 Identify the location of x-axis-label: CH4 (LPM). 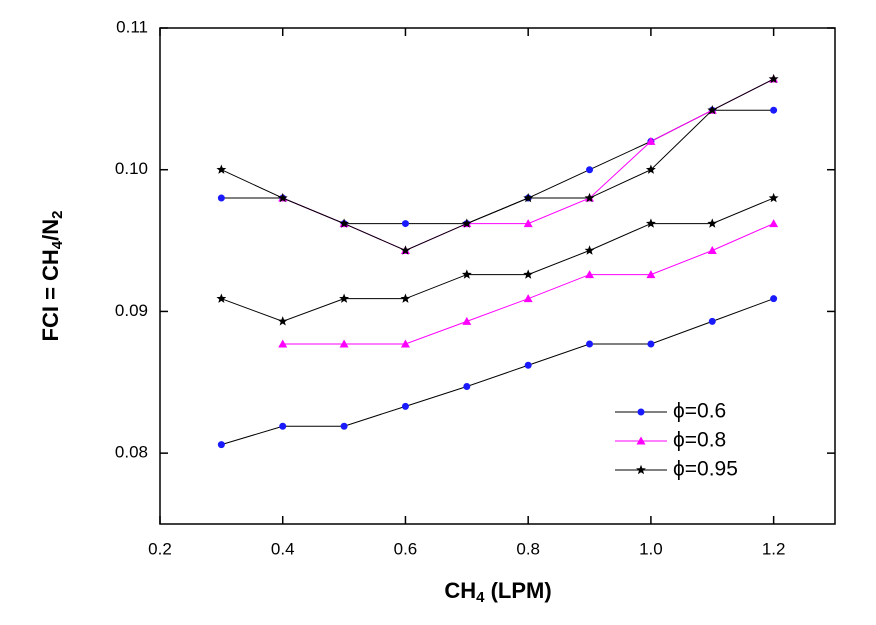
(497, 592).